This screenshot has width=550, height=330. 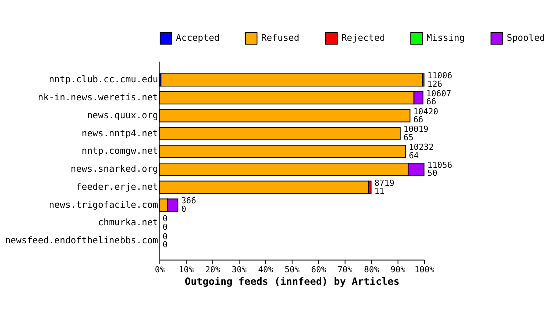 I want to click on annotation: 10607 66, so click(x=439, y=97).